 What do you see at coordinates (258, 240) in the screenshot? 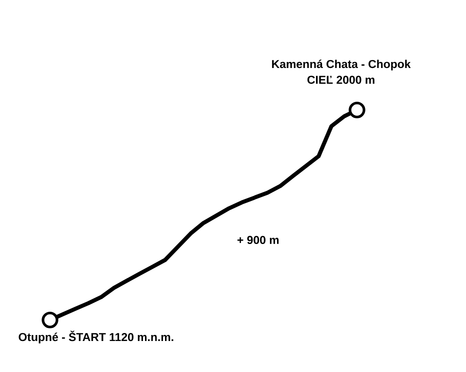
I see `annotation: + 900 m` at bounding box center [258, 240].